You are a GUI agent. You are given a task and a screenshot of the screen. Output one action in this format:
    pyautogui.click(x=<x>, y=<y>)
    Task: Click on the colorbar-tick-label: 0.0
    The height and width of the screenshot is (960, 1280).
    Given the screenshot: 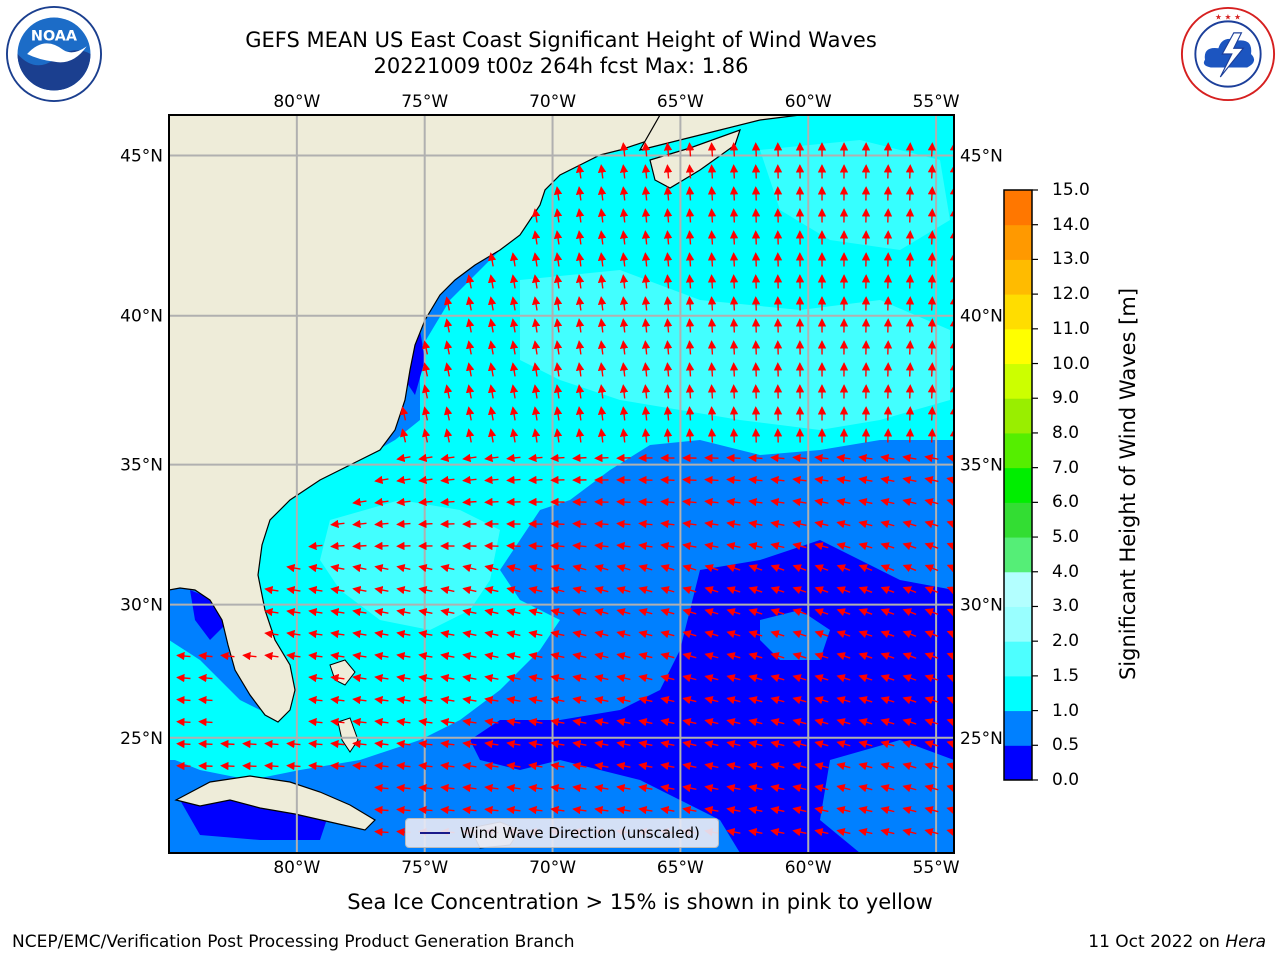 What is the action you would take?
    pyautogui.click(x=1066, y=780)
    